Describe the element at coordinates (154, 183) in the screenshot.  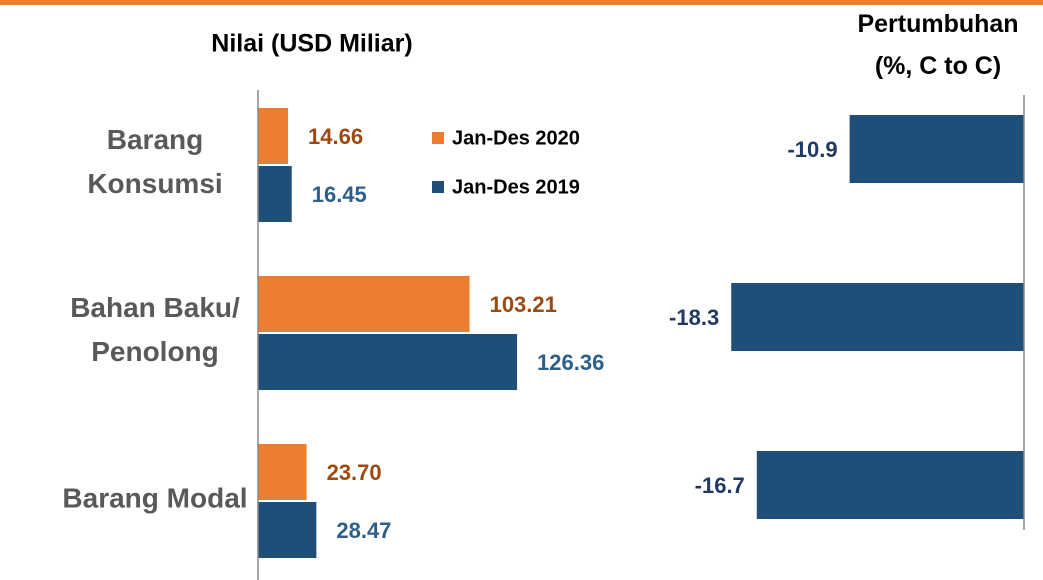
I see `text-line: Konsumsi` at that location.